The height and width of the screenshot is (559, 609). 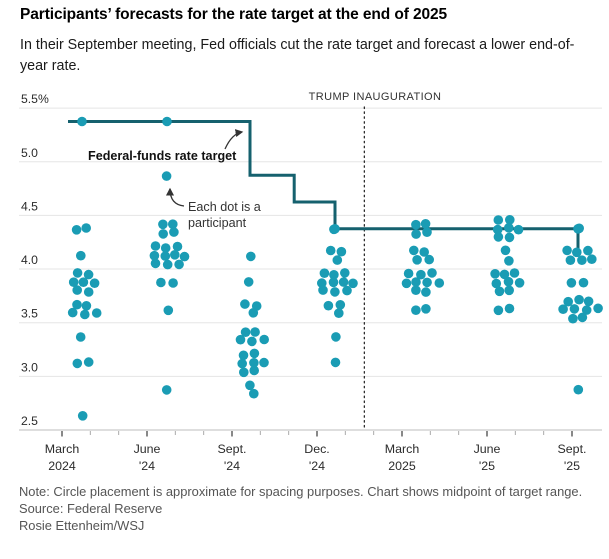 I want to click on trump-inauguration-label: TRUMP INAUGURATION, so click(x=375, y=97).